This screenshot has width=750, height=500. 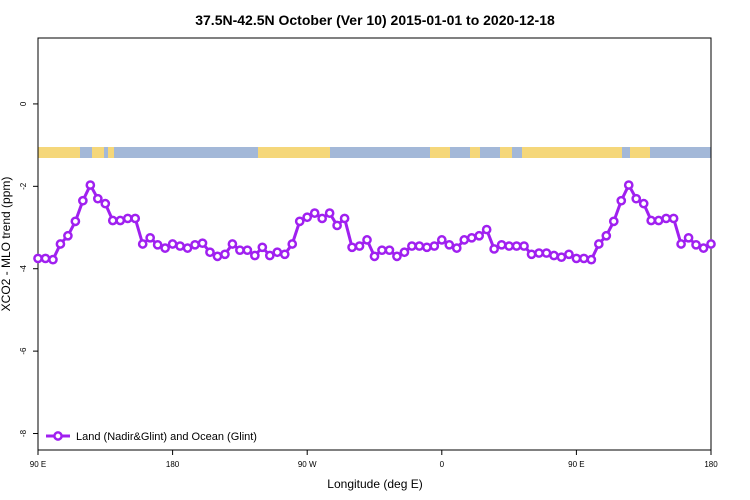 What do you see at coordinates (23, 351) in the screenshot?
I see `y-tick-label: -6` at bounding box center [23, 351].